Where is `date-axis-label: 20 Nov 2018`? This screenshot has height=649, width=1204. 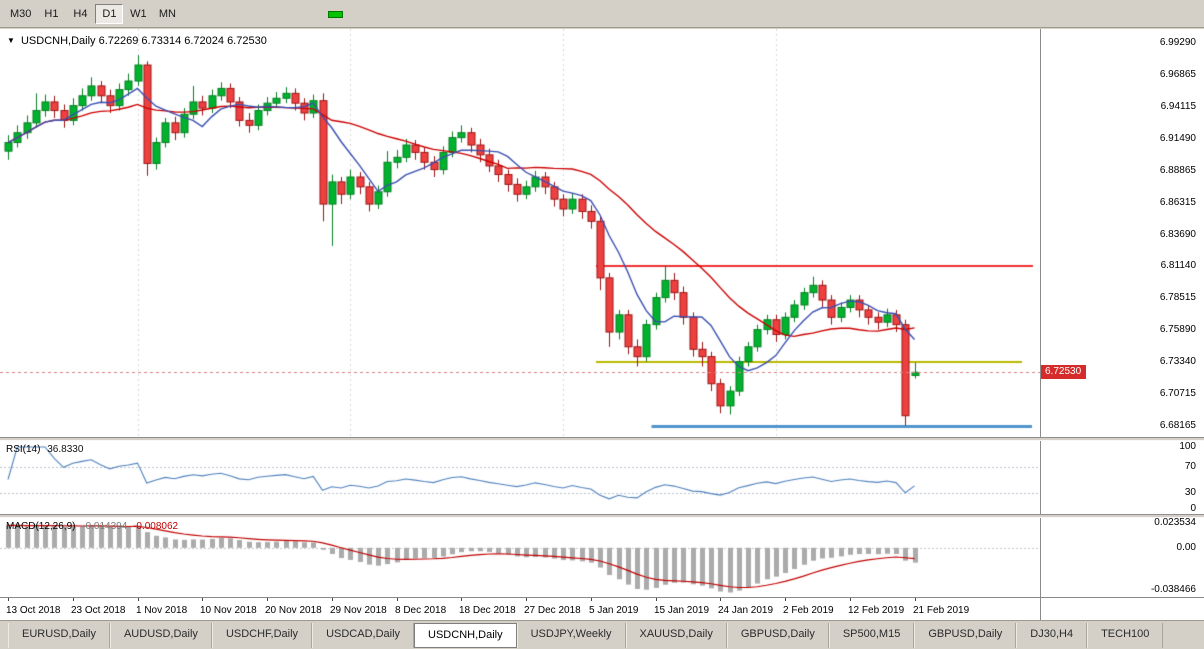
date-axis-label: 20 Nov 2018 is located at coordinates (293, 610).